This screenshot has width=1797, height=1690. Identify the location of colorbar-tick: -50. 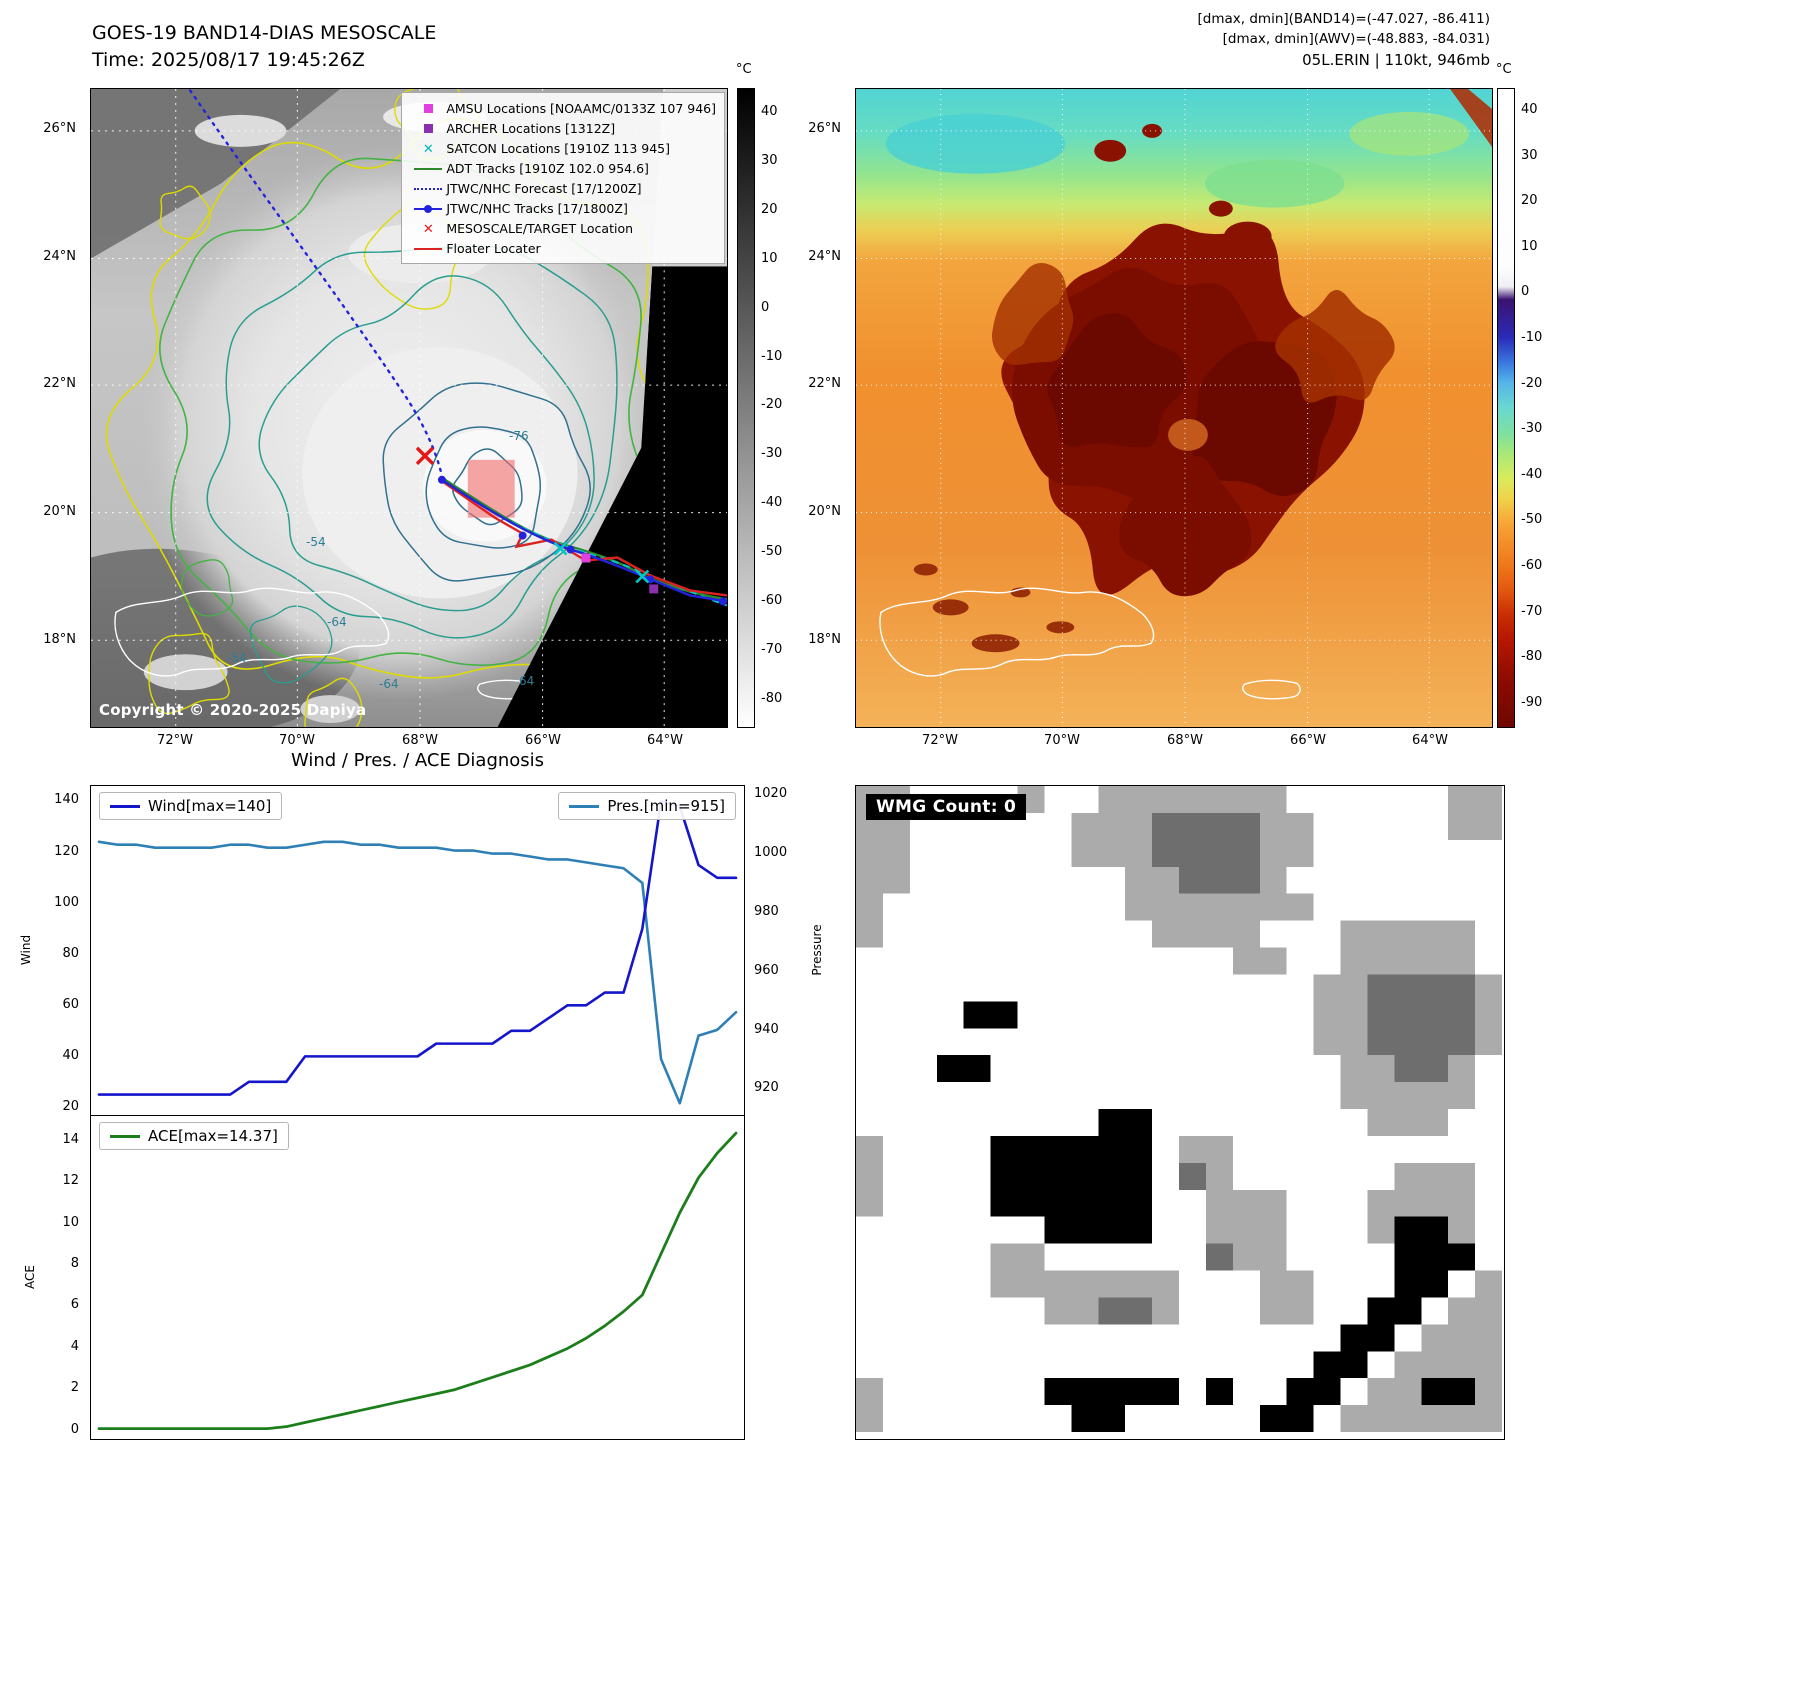
(772, 552).